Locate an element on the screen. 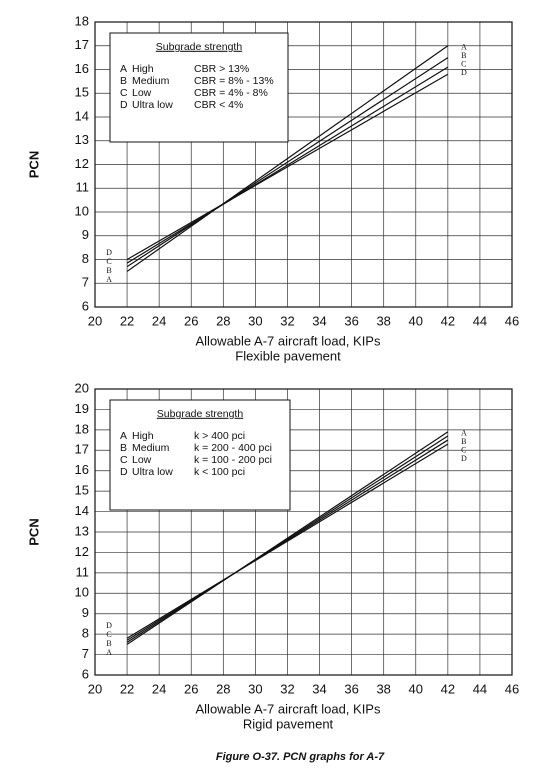 This screenshot has width=550, height=776. x-tick-label: 22 is located at coordinates (127, 688).